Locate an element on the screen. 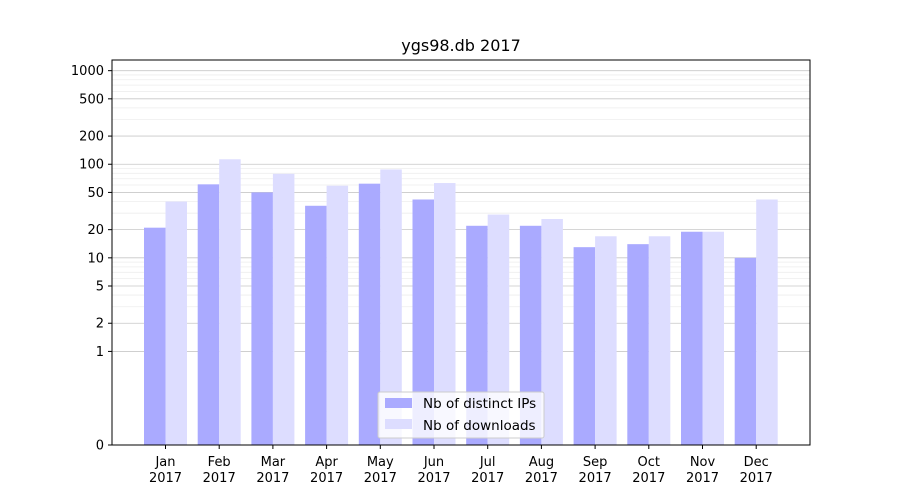 The height and width of the screenshot is (500, 900). x-tick-label-month: Feb is located at coordinates (219, 462).